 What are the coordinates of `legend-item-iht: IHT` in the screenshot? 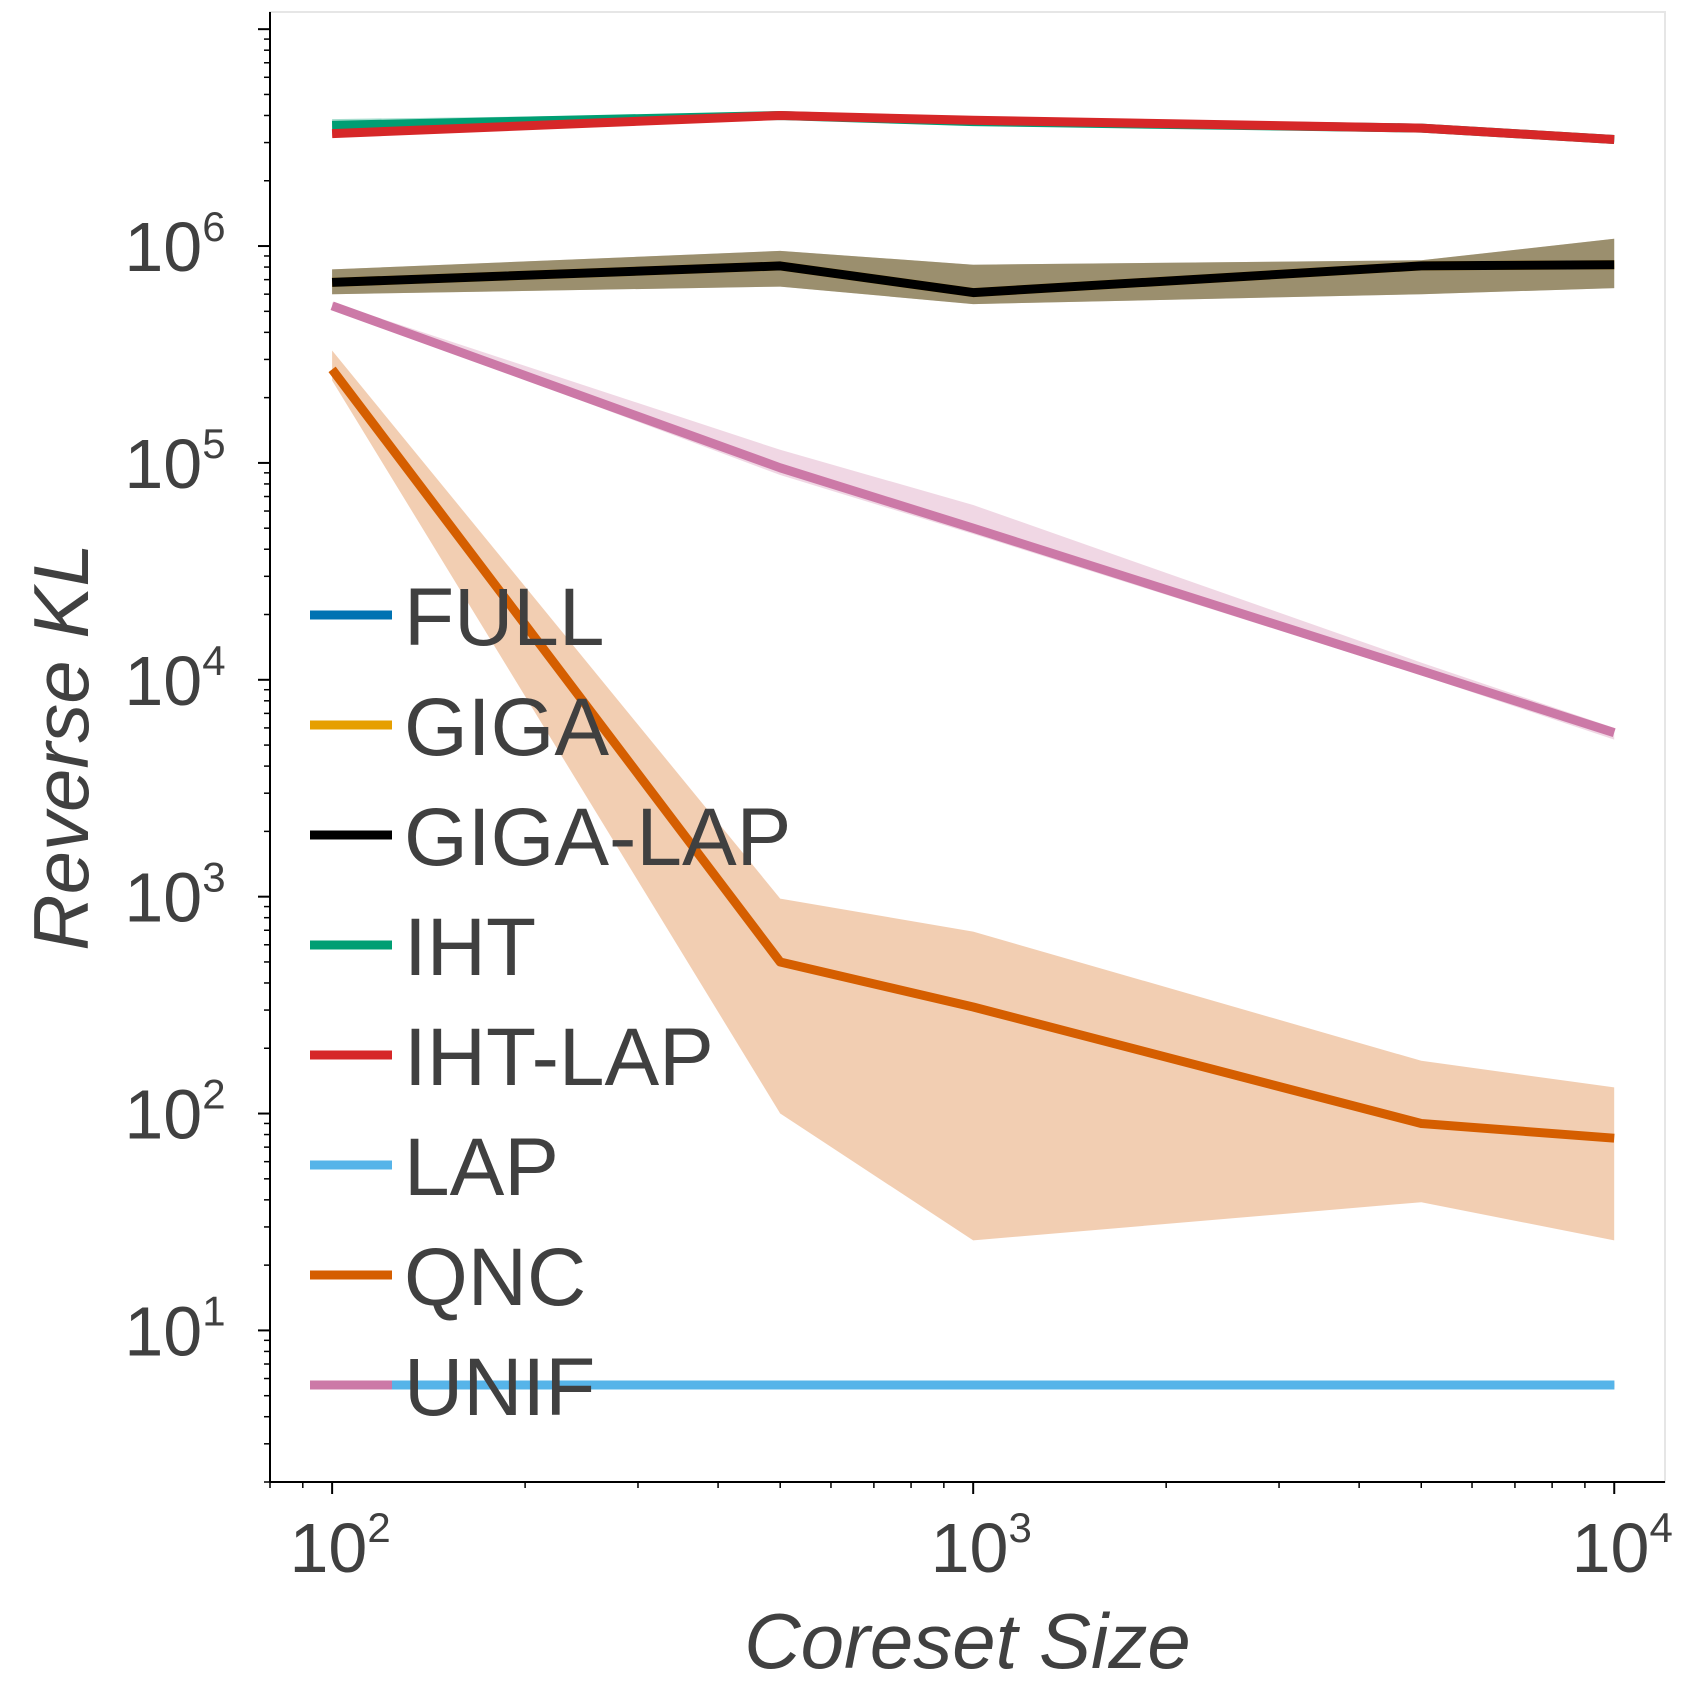 It's located at (423, 947).